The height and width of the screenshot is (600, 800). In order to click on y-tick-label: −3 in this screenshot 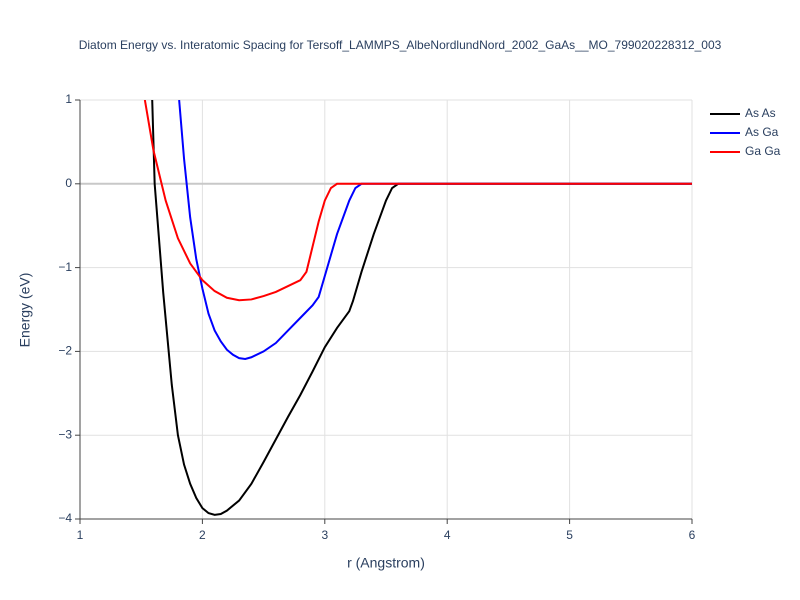, I will do `click(65, 434)`.